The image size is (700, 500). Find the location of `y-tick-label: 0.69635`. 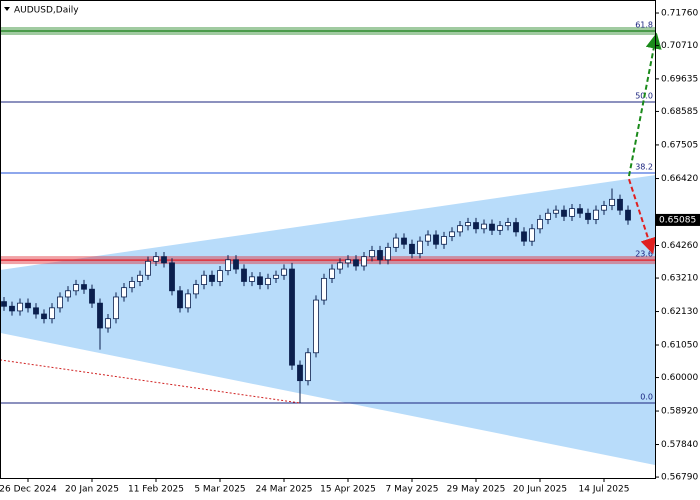

y-tick-label: 0.69635 is located at coordinates (679, 79).